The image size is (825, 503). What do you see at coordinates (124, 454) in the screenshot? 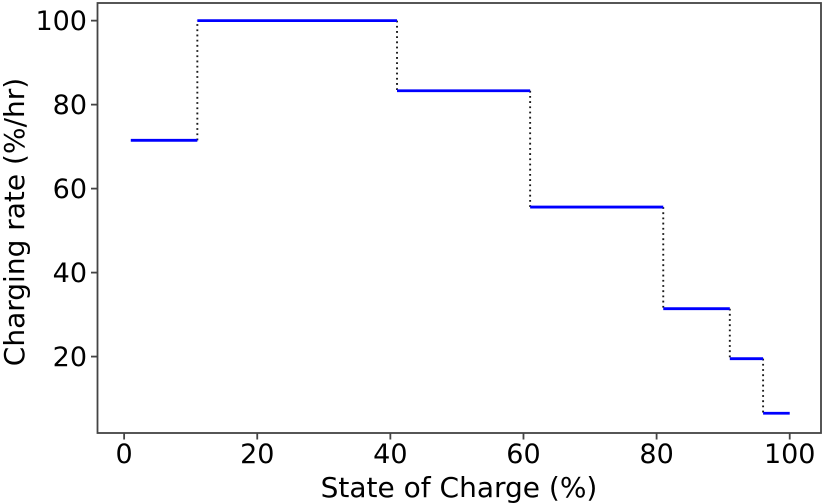
I see `x-tick-label: 0` at bounding box center [124, 454].